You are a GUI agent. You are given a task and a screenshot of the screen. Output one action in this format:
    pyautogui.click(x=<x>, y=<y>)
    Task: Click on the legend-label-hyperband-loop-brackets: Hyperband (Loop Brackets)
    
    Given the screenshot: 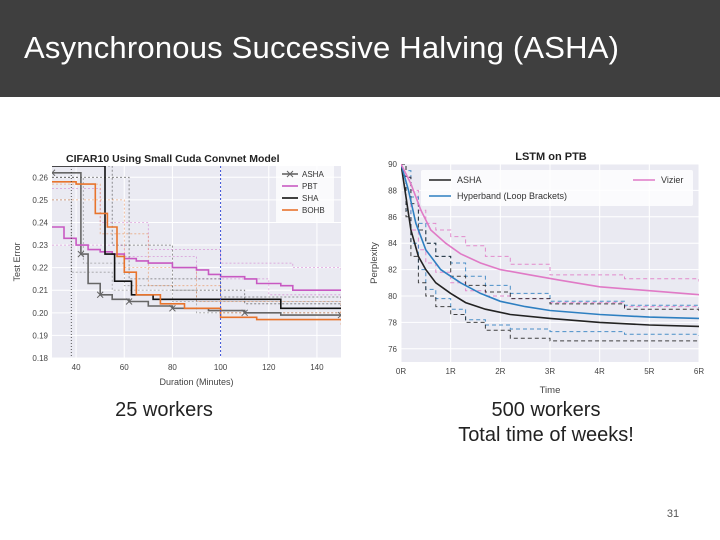 What is the action you would take?
    pyautogui.click(x=512, y=196)
    